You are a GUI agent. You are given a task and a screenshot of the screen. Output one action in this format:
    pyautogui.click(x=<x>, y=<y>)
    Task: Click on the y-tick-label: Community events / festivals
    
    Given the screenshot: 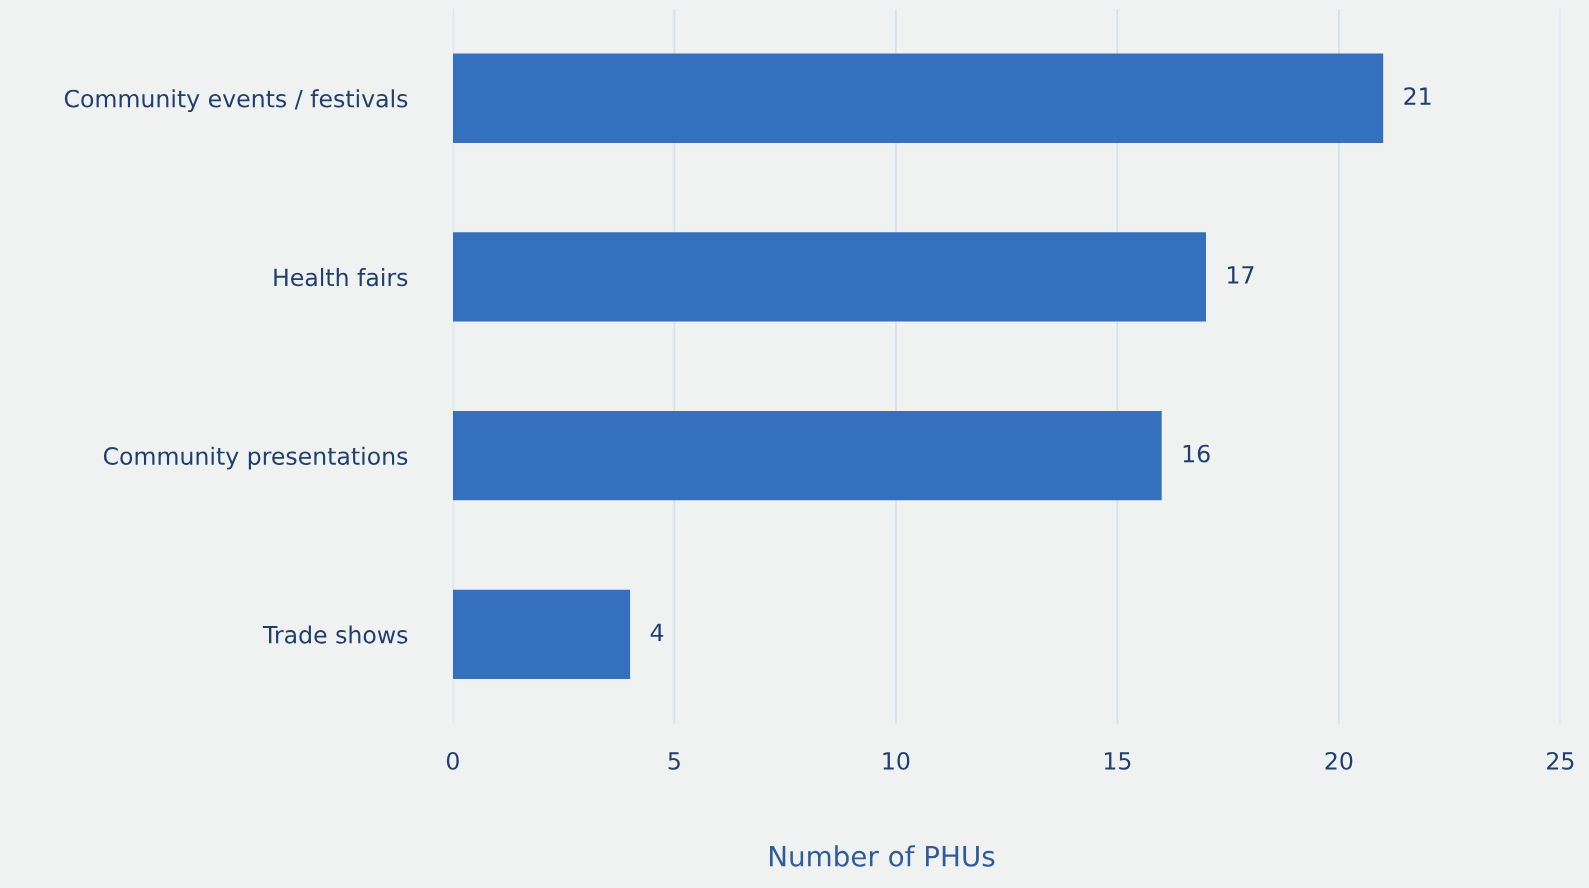 What is the action you would take?
    pyautogui.click(x=236, y=101)
    